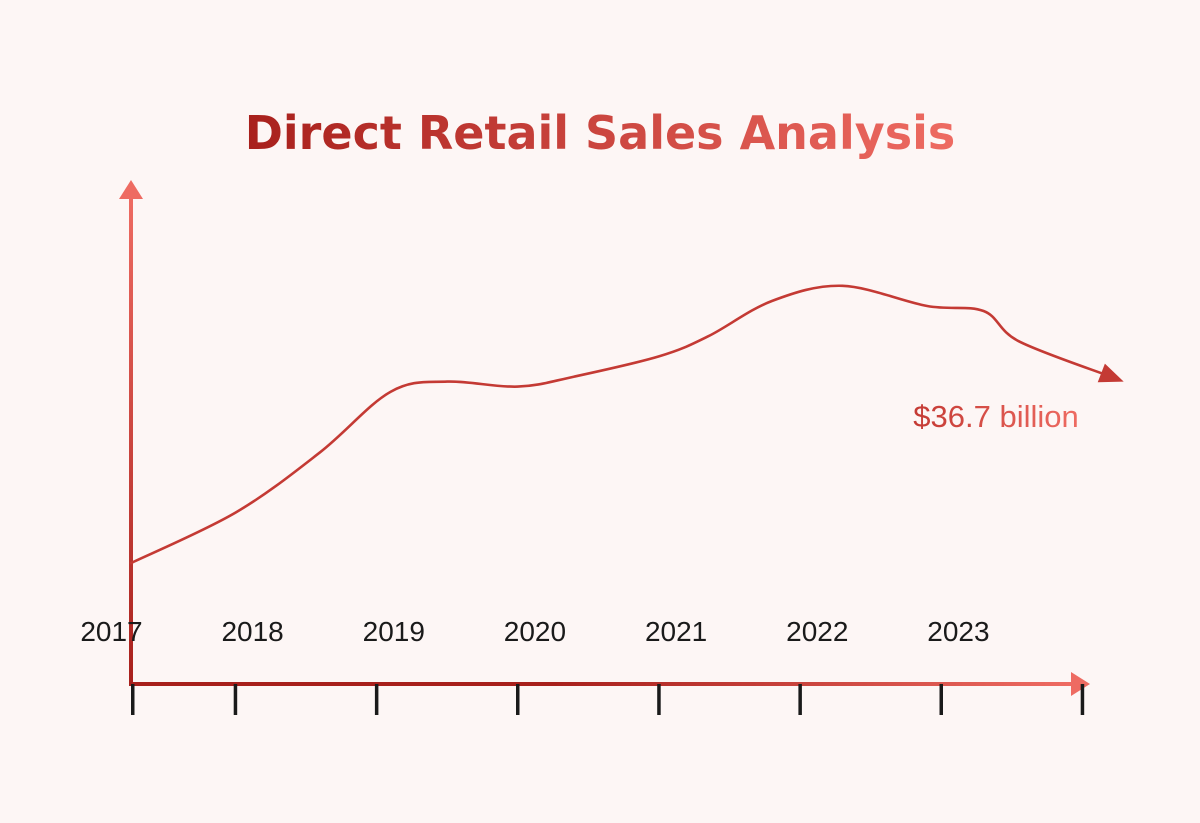 The height and width of the screenshot is (823, 1200). What do you see at coordinates (1110, 373) in the screenshot?
I see `series-end-arrow-icon` at bounding box center [1110, 373].